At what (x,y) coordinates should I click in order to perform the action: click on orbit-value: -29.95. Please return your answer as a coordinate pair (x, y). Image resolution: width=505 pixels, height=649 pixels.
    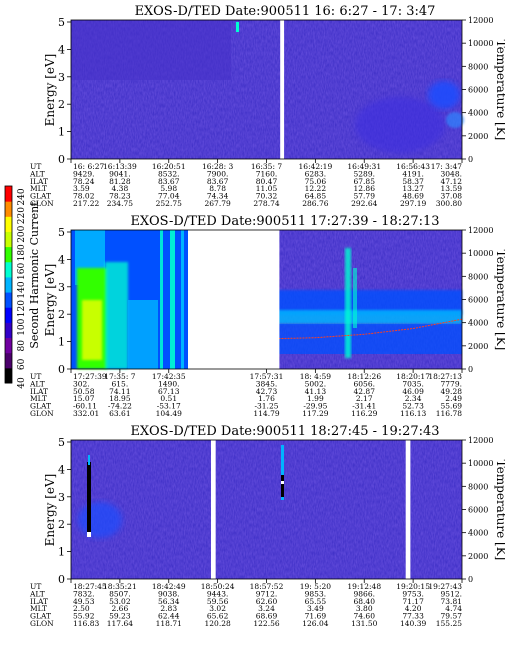
    Looking at the image, I should click on (315, 406).